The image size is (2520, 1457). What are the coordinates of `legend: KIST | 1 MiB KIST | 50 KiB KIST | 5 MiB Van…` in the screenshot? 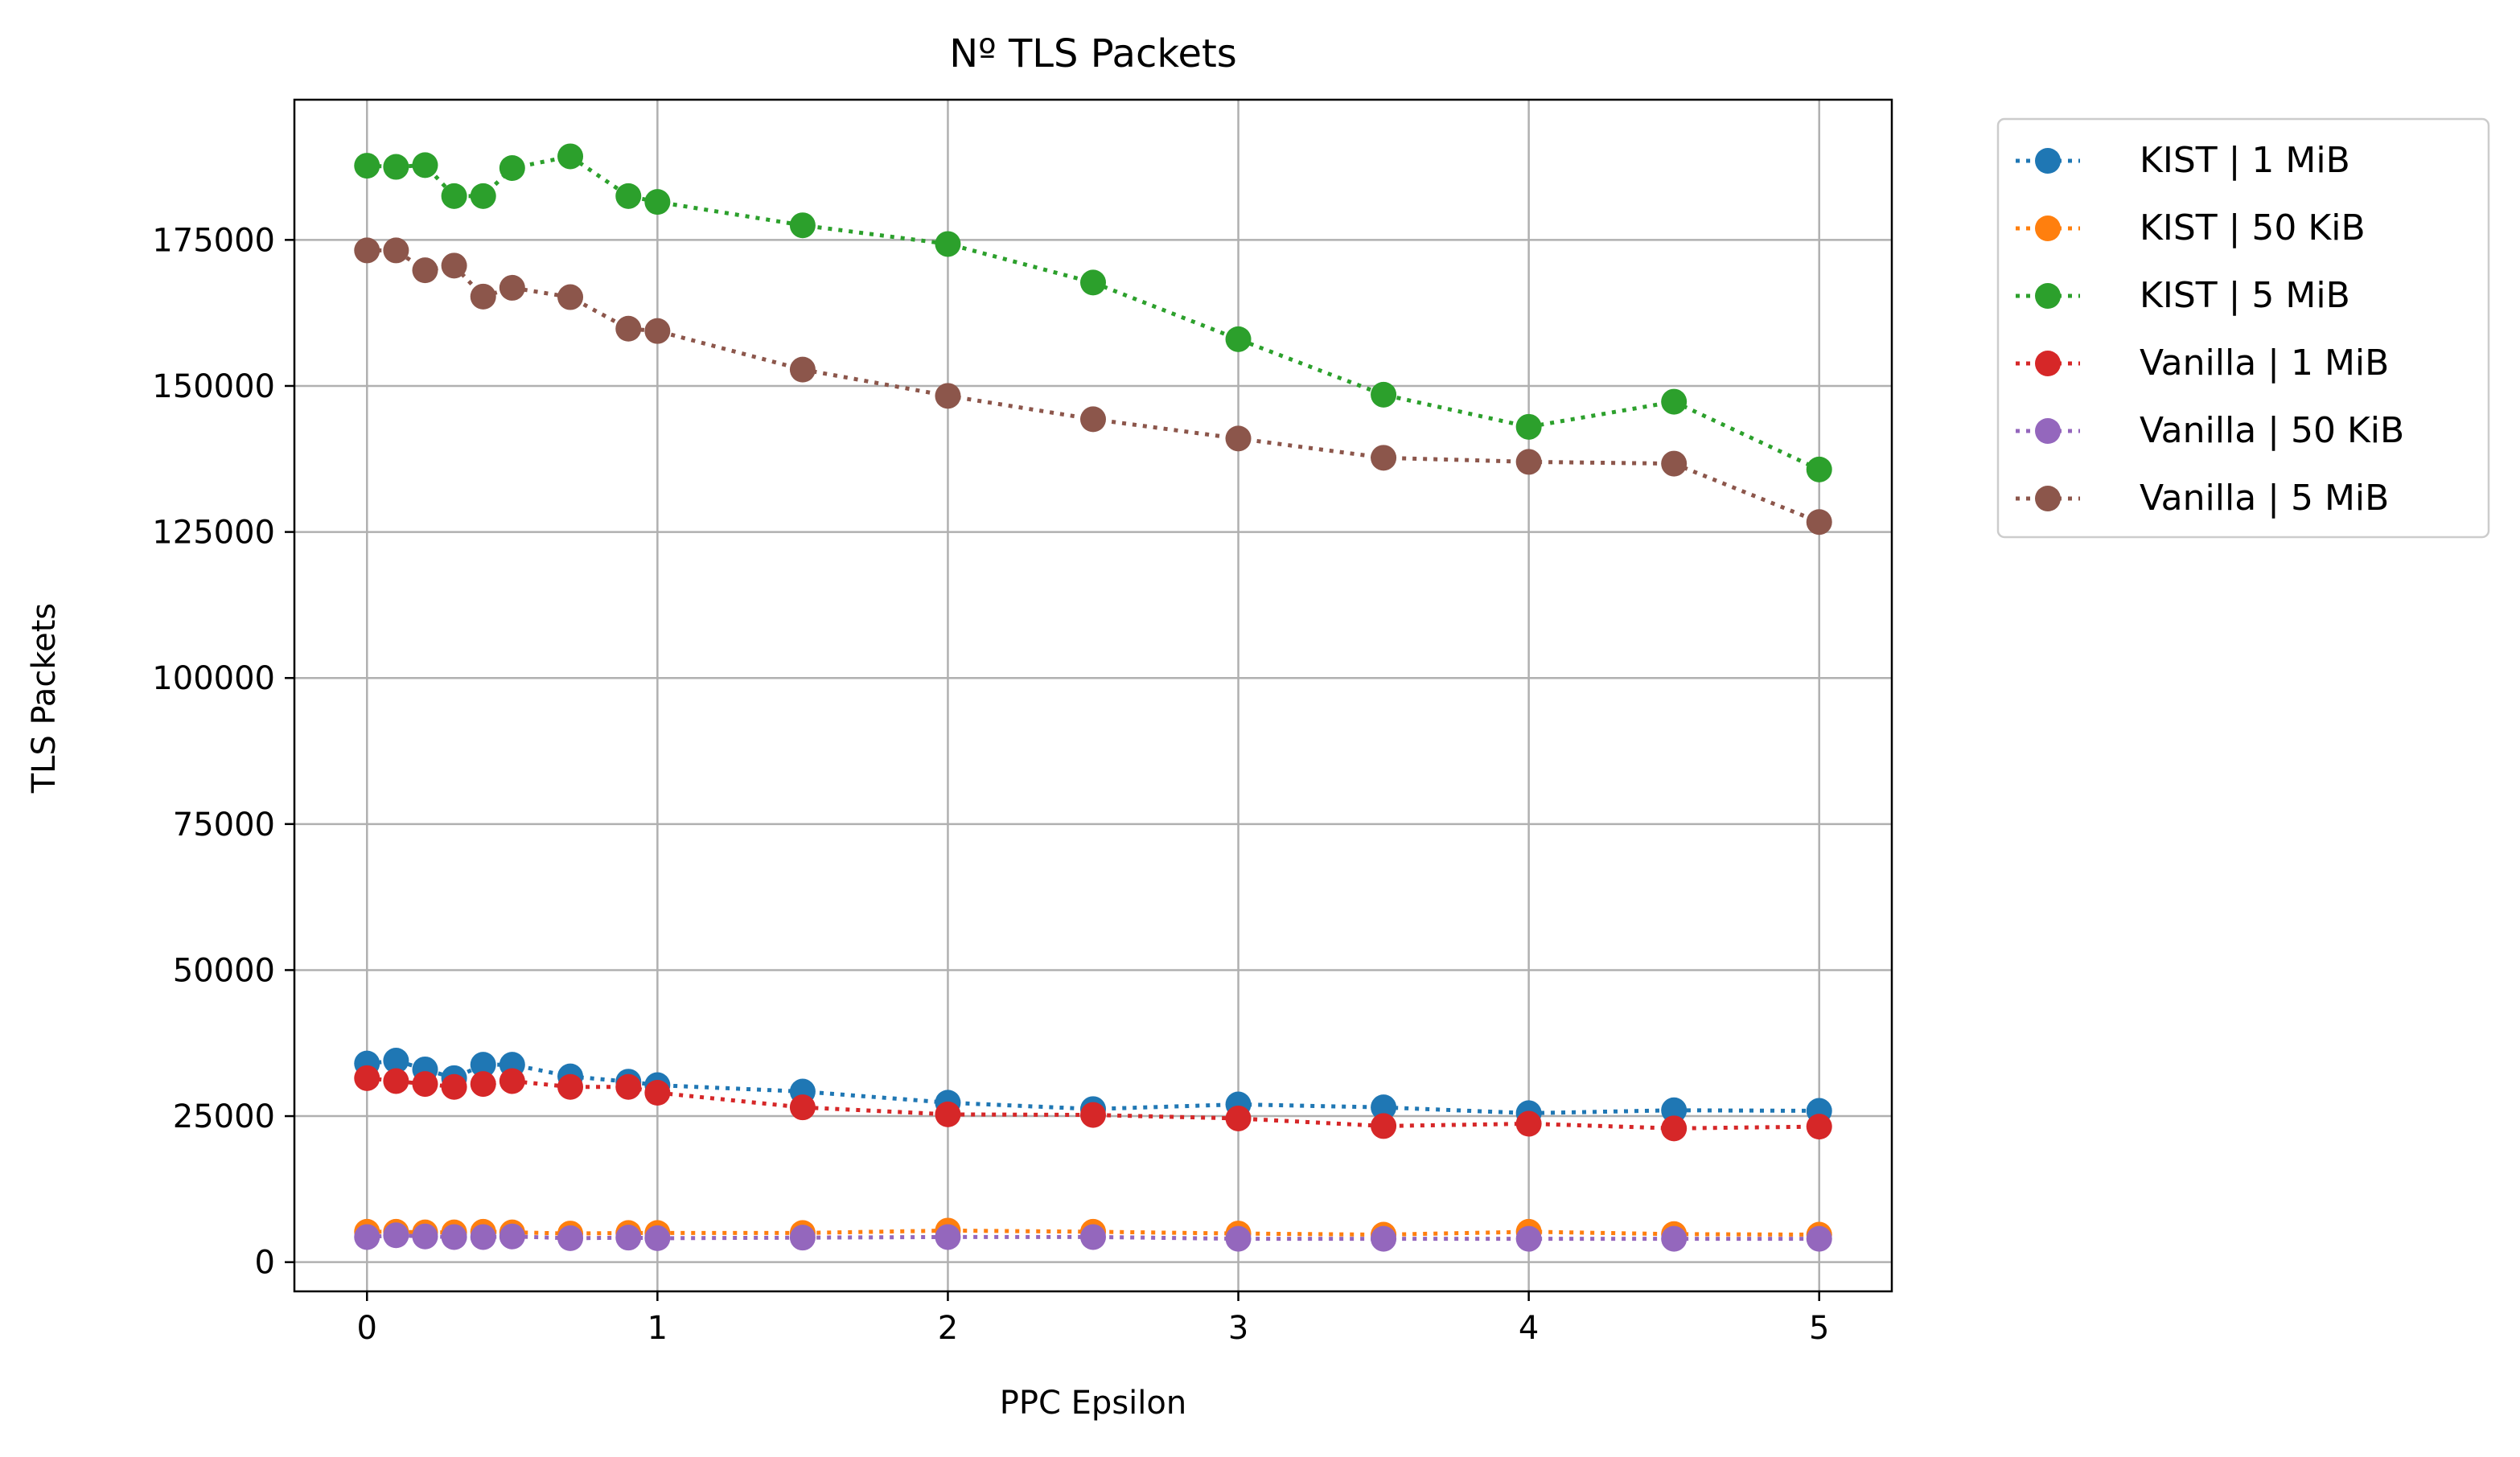 It's located at (2243, 328).